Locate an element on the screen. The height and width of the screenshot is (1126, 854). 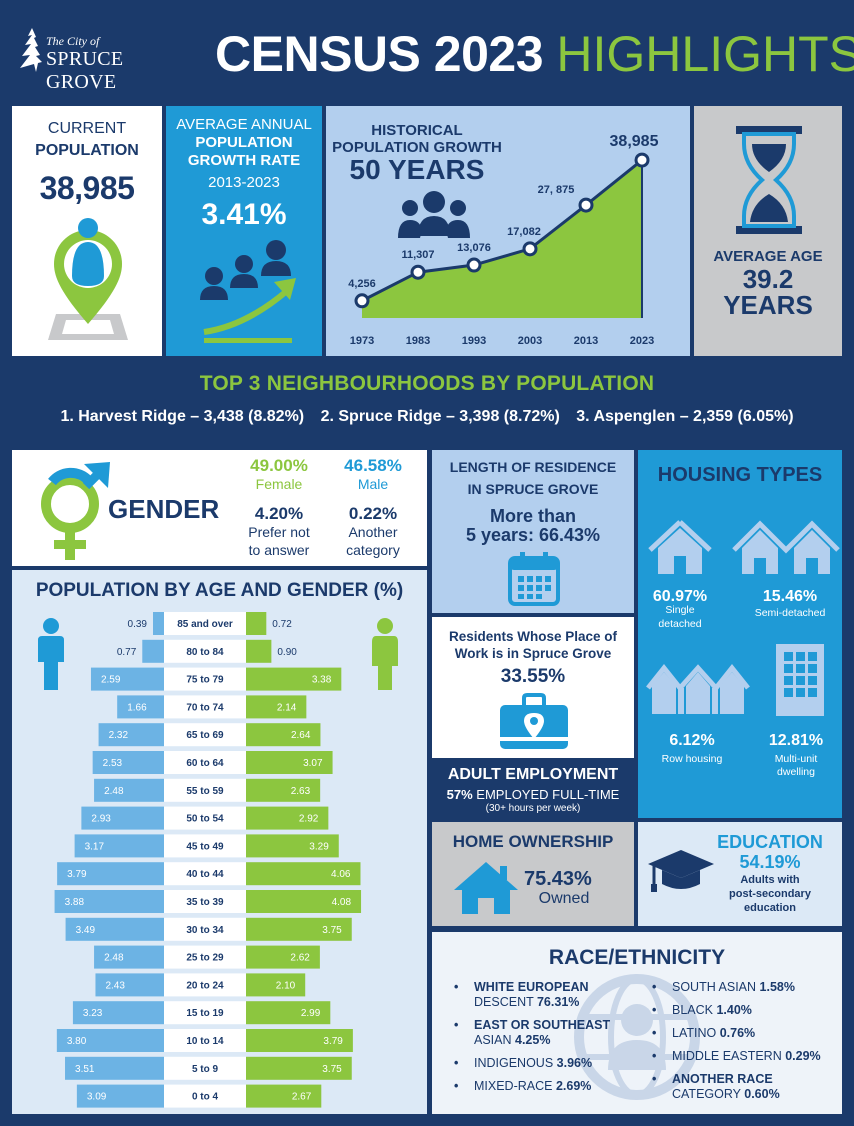
race-left-label: DESCENT is located at coordinates (505, 1002).